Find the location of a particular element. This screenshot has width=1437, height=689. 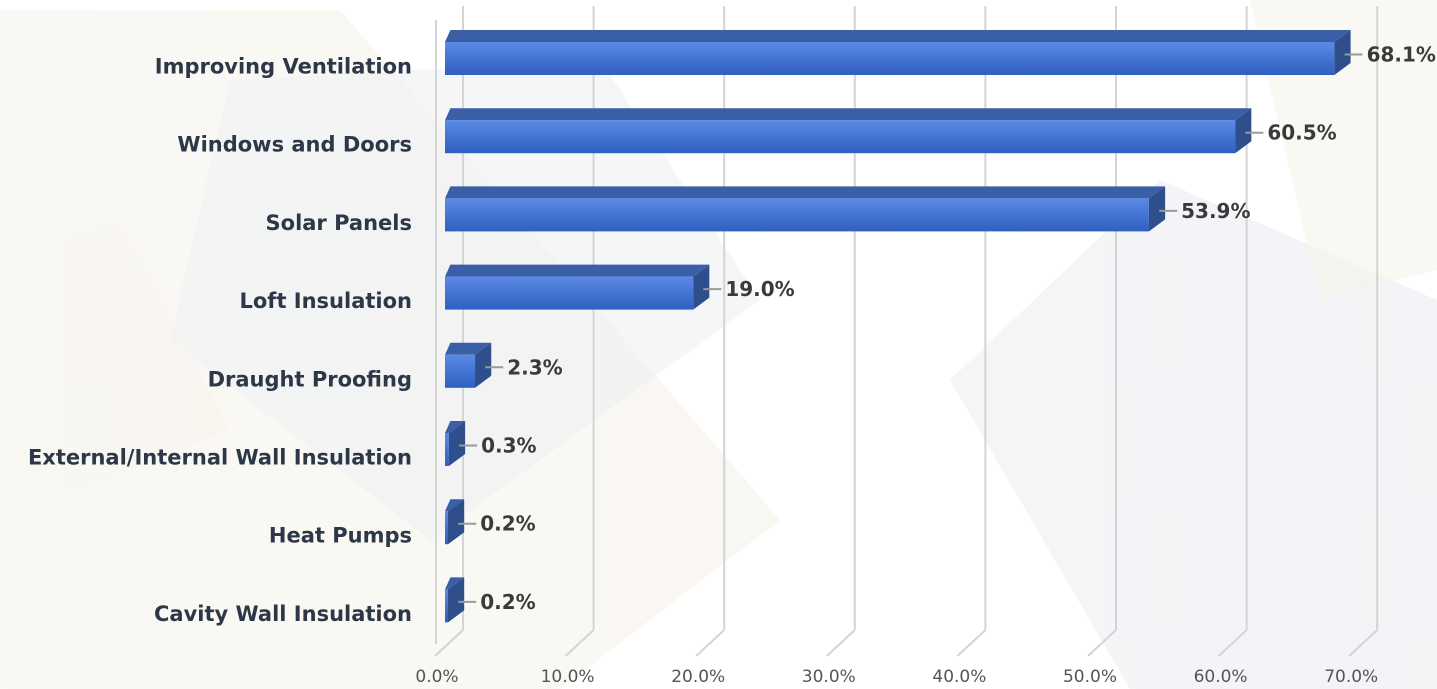

x-tick-label: 60.0% is located at coordinates (1221, 677).